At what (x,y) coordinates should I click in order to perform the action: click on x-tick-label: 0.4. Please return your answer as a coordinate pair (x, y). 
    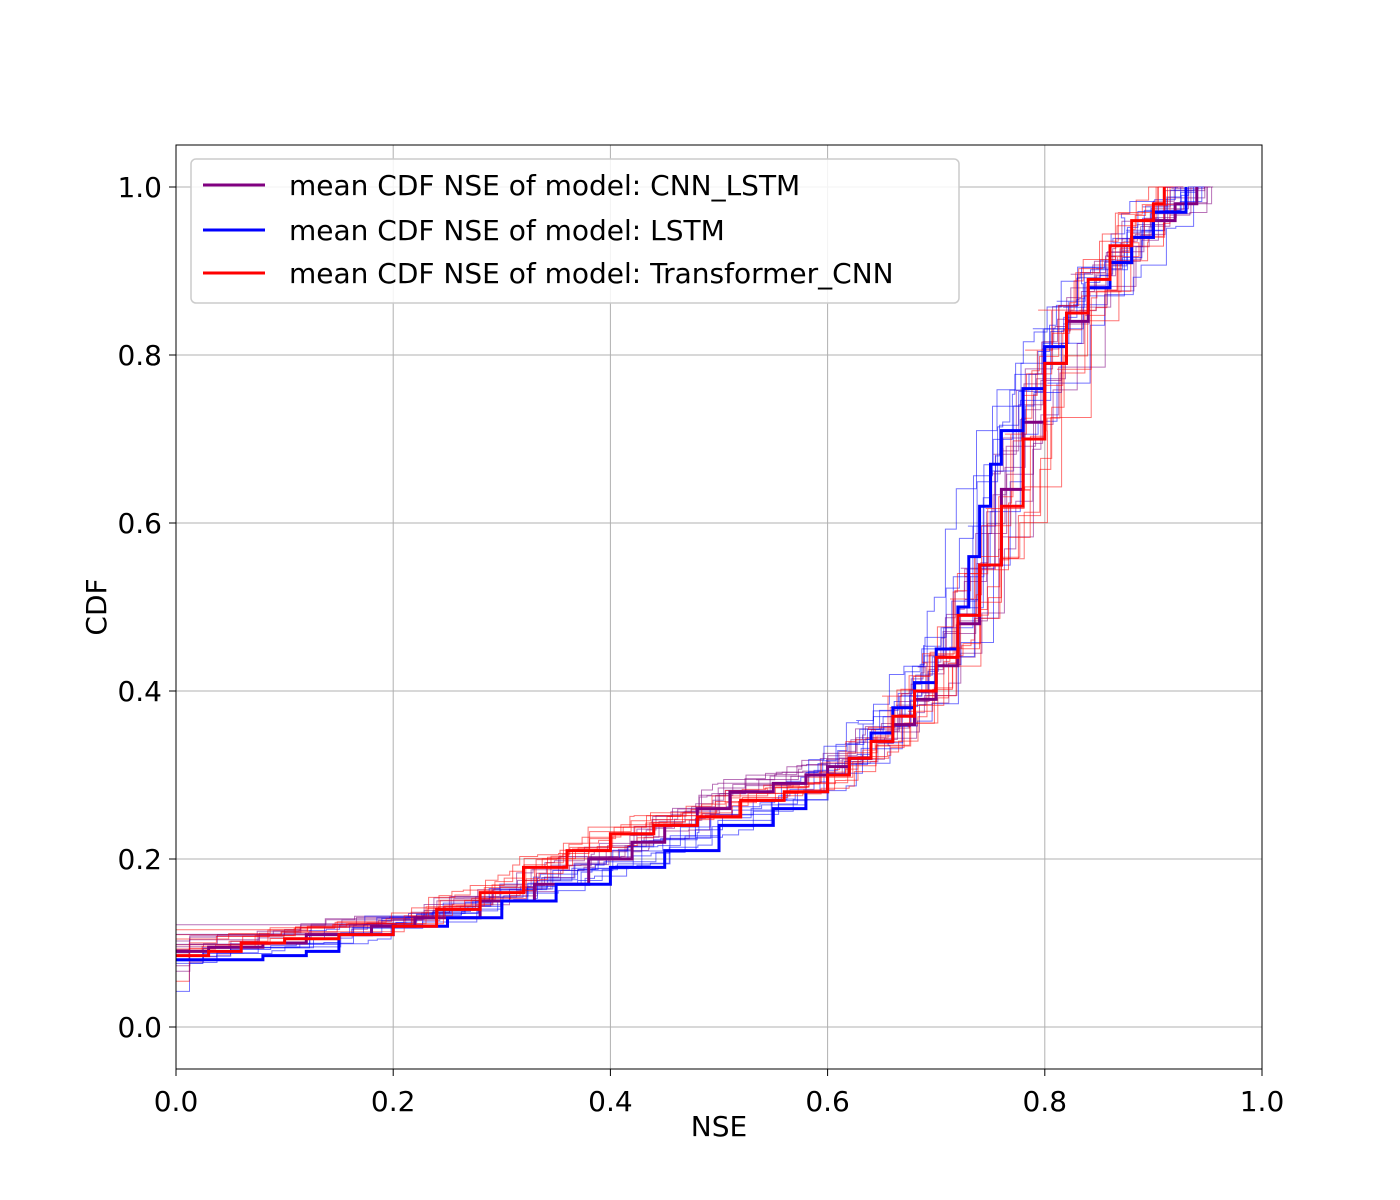
    Looking at the image, I should click on (610, 1101).